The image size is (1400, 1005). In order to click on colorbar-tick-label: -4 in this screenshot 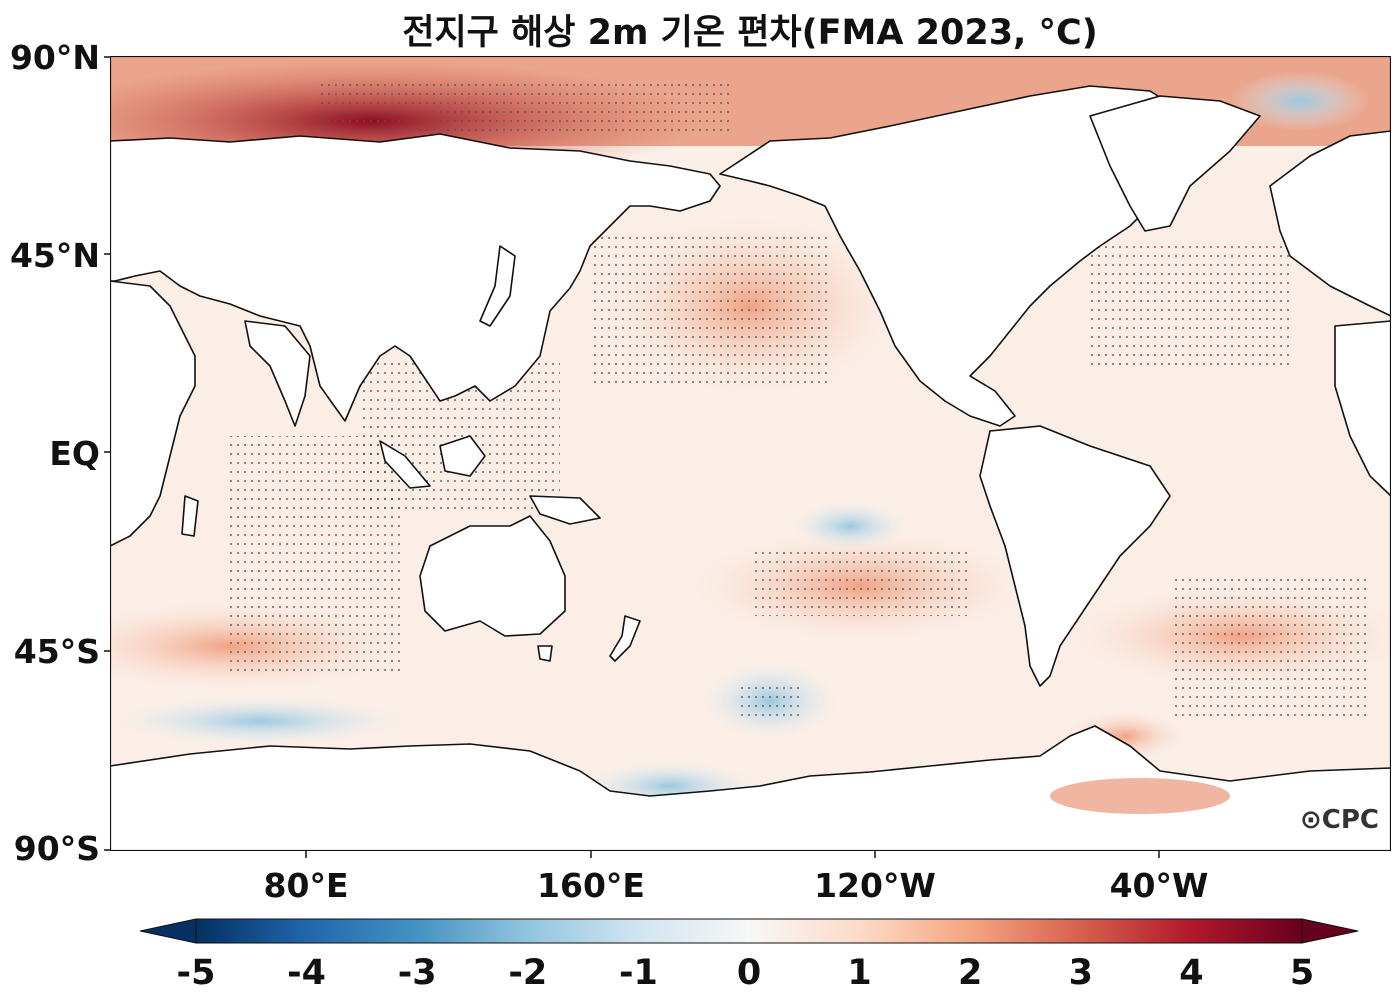, I will do `click(307, 973)`.